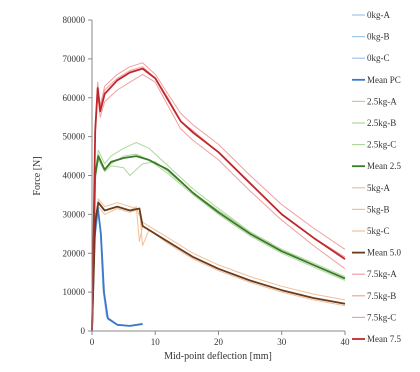 The width and height of the screenshot is (420, 372). I want to click on legend-label: 2.5kg-B, so click(381, 123).